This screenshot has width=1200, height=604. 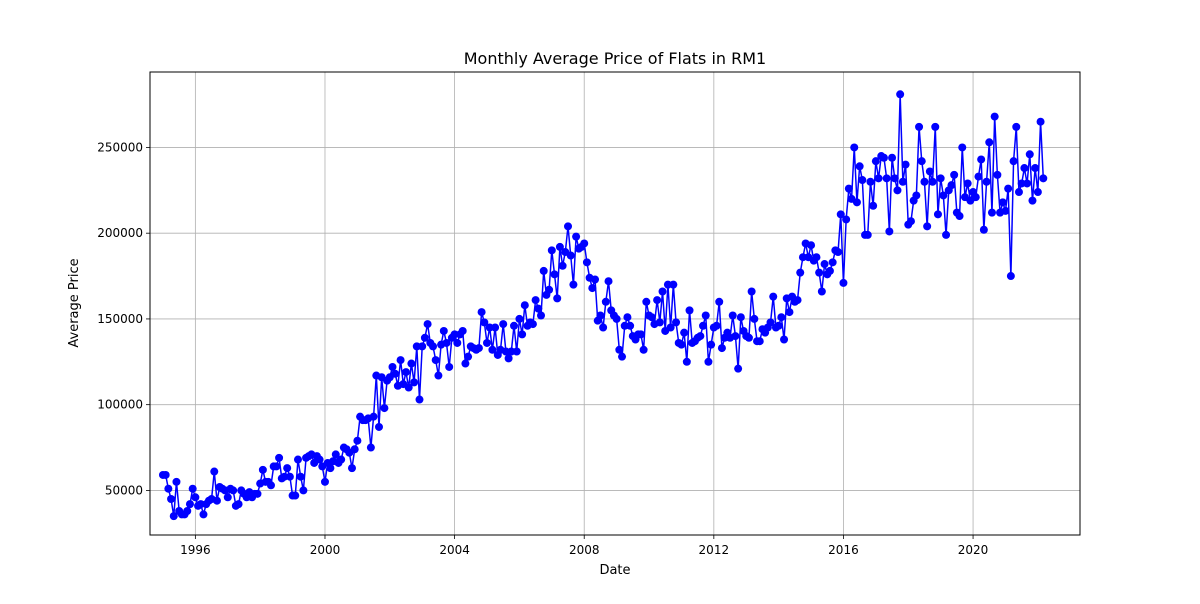 What do you see at coordinates (325, 550) in the screenshot?
I see `x-tick-label: 2000` at bounding box center [325, 550].